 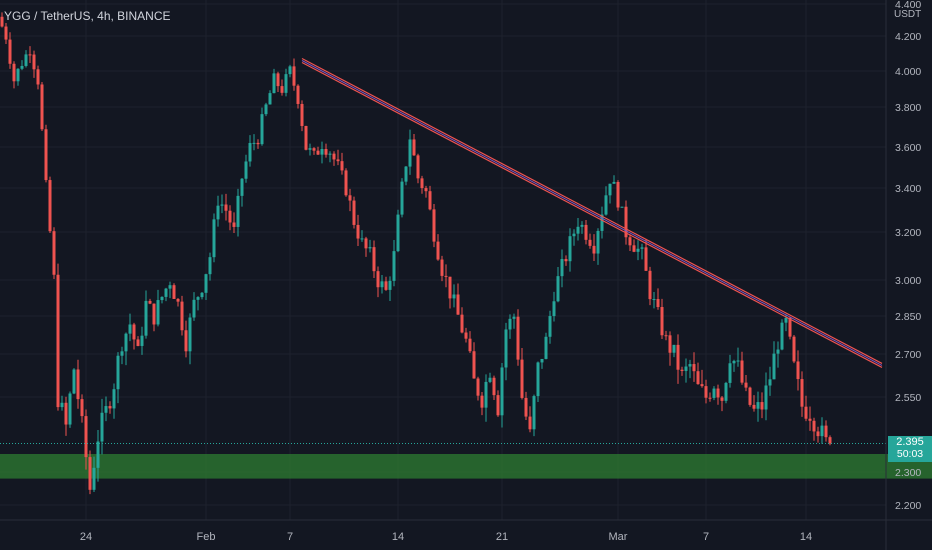 I want to click on bar-countdown: 50:03, so click(x=910, y=455).